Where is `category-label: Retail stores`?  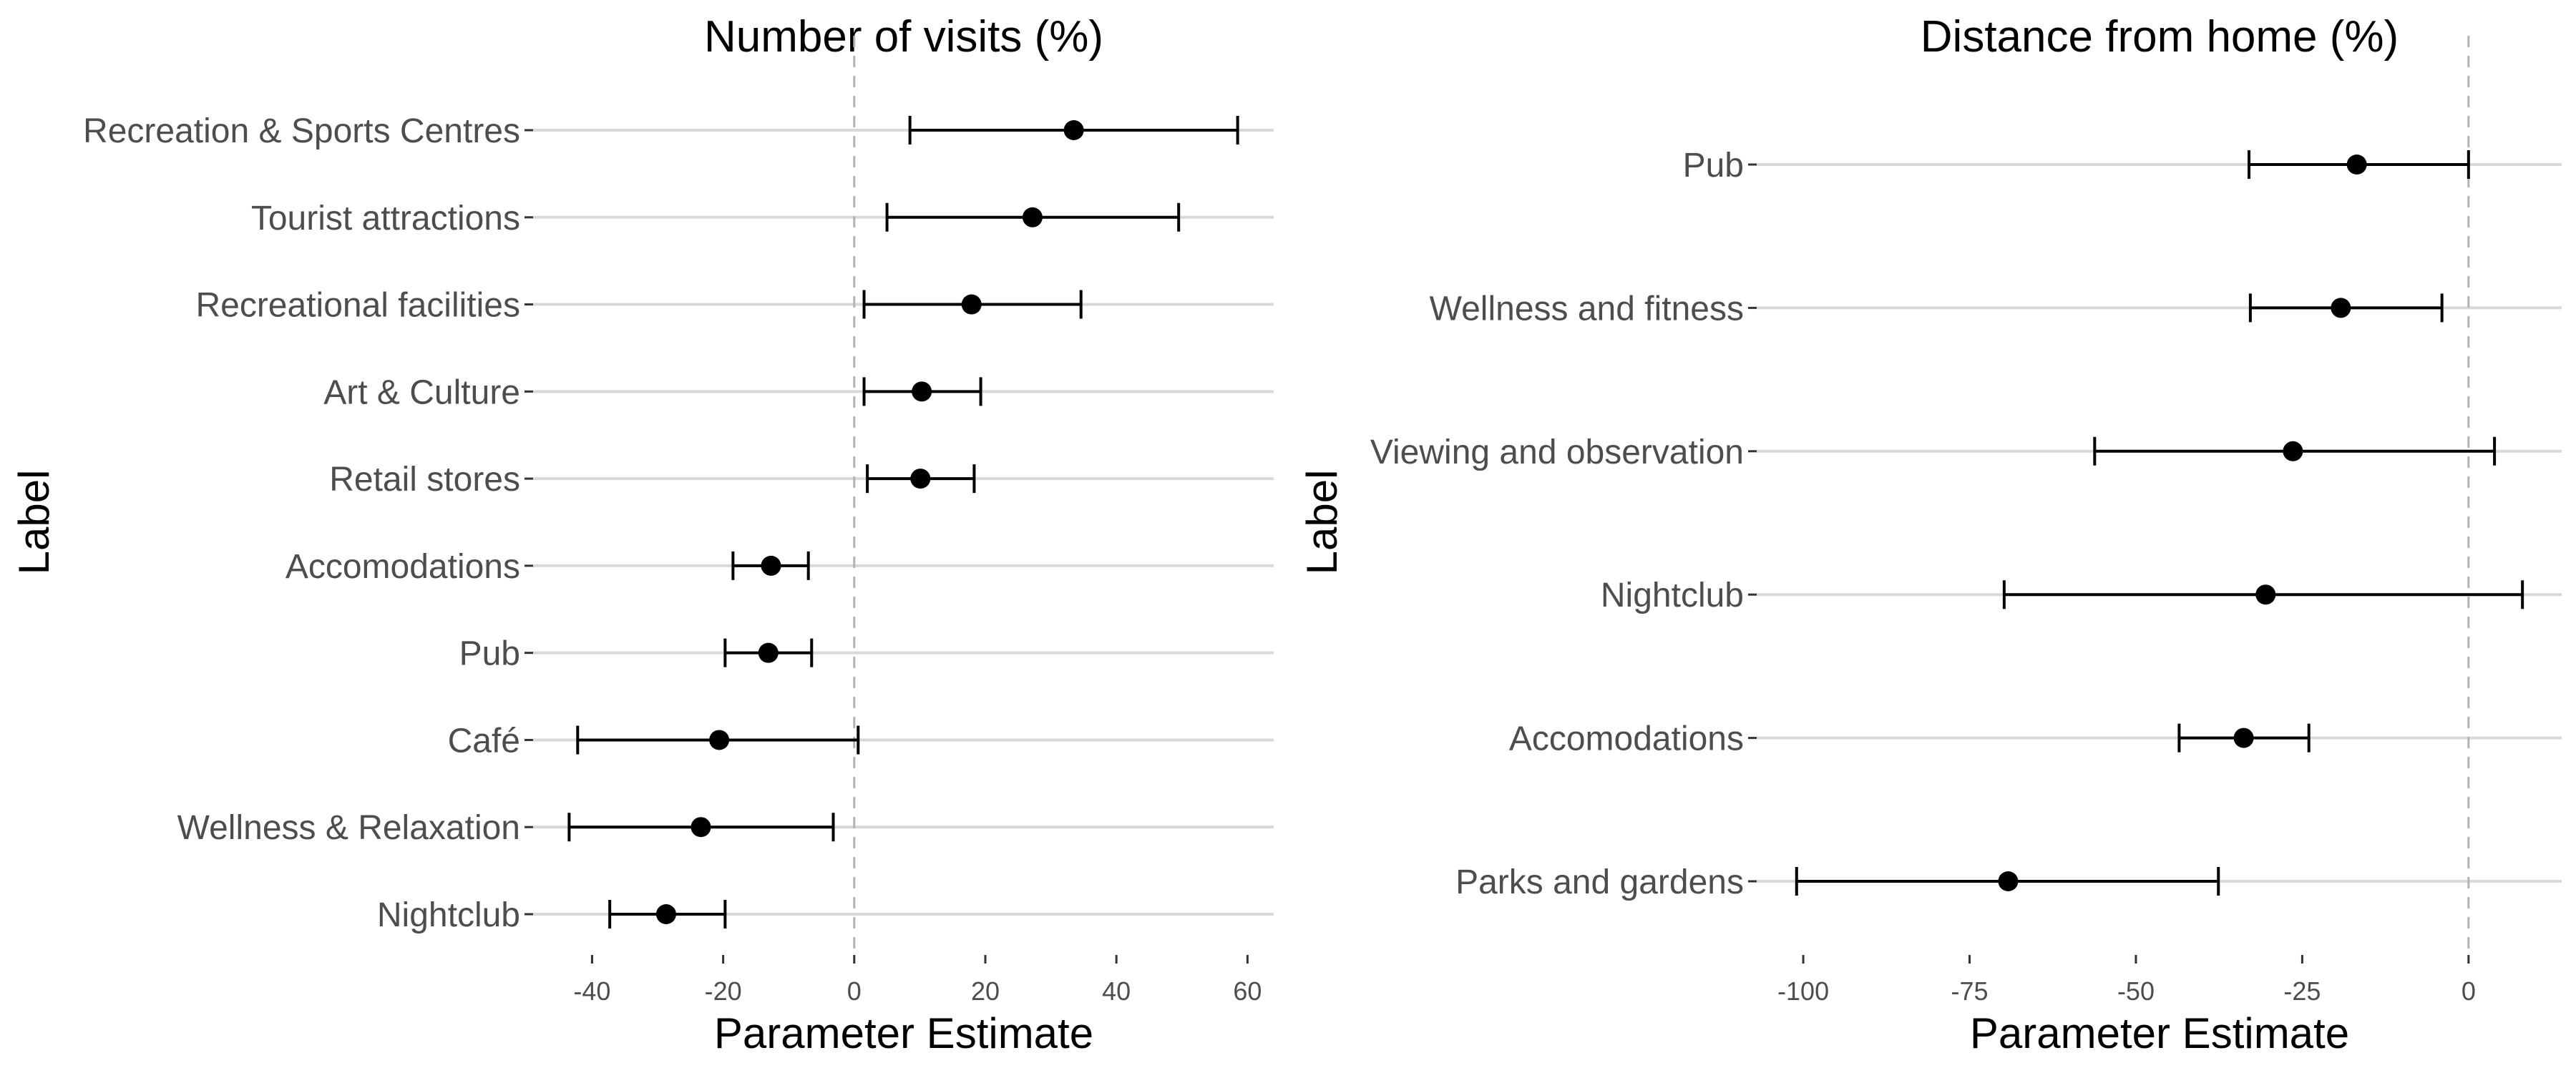 category-label: Retail stores is located at coordinates (425, 480).